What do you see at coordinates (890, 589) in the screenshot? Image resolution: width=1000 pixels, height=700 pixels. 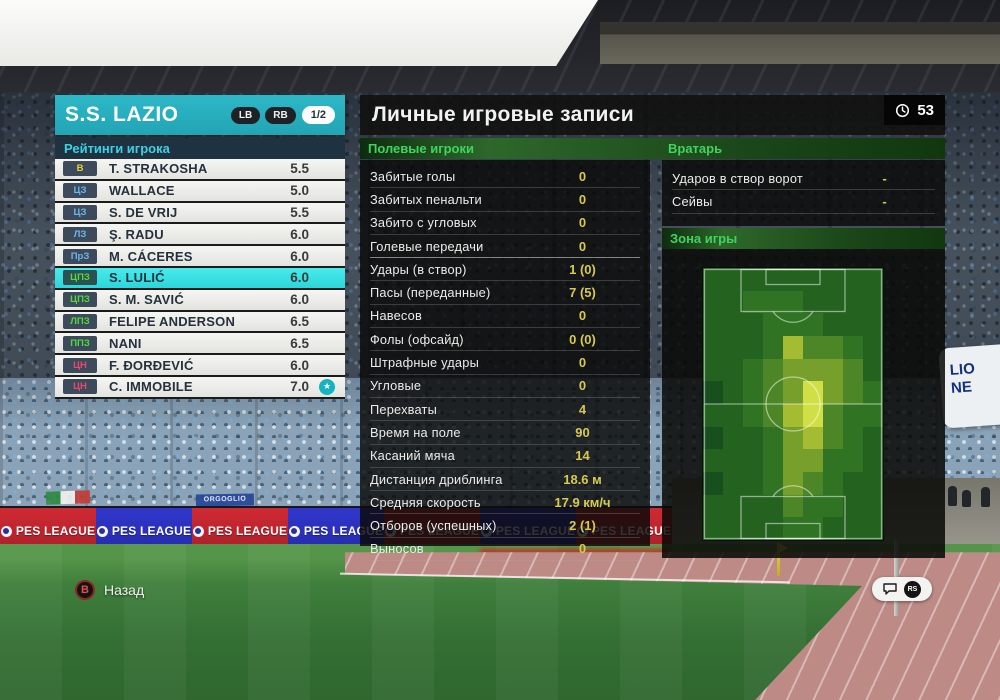 I see `chat-icon` at bounding box center [890, 589].